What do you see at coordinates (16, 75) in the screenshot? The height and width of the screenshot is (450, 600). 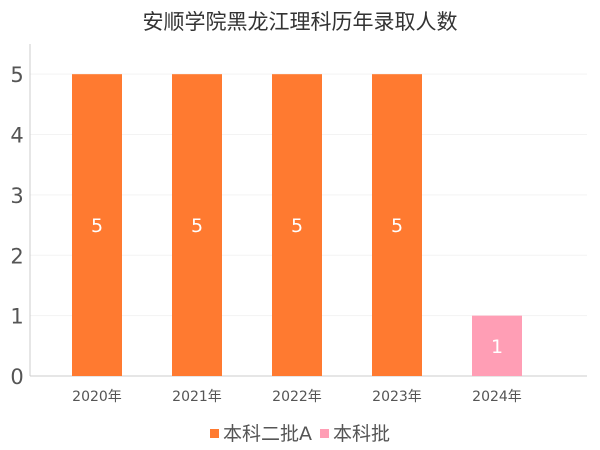 I see `y-tick-label: 5` at bounding box center [16, 75].